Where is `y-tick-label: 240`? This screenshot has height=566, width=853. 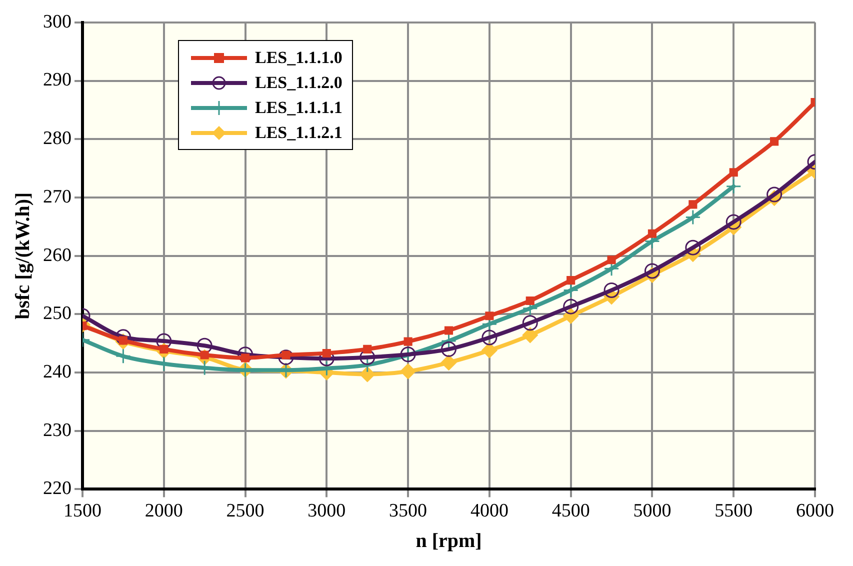 y-tick-label: 240 is located at coordinates (57, 371).